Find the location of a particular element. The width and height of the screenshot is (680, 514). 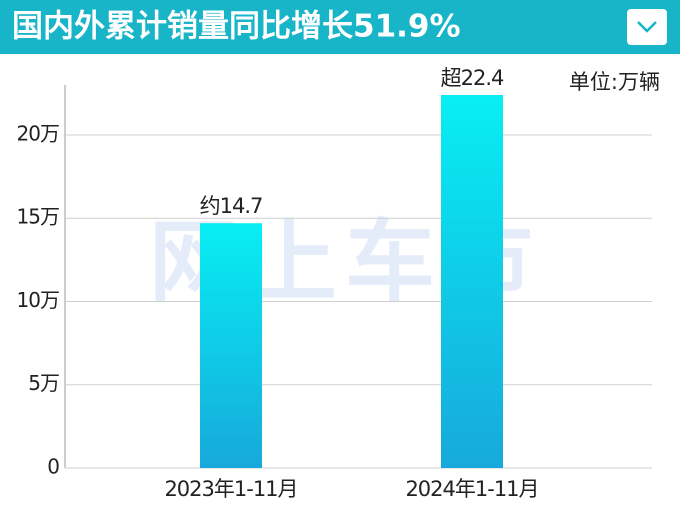

y-tick-label: 20万 is located at coordinates (38, 133).